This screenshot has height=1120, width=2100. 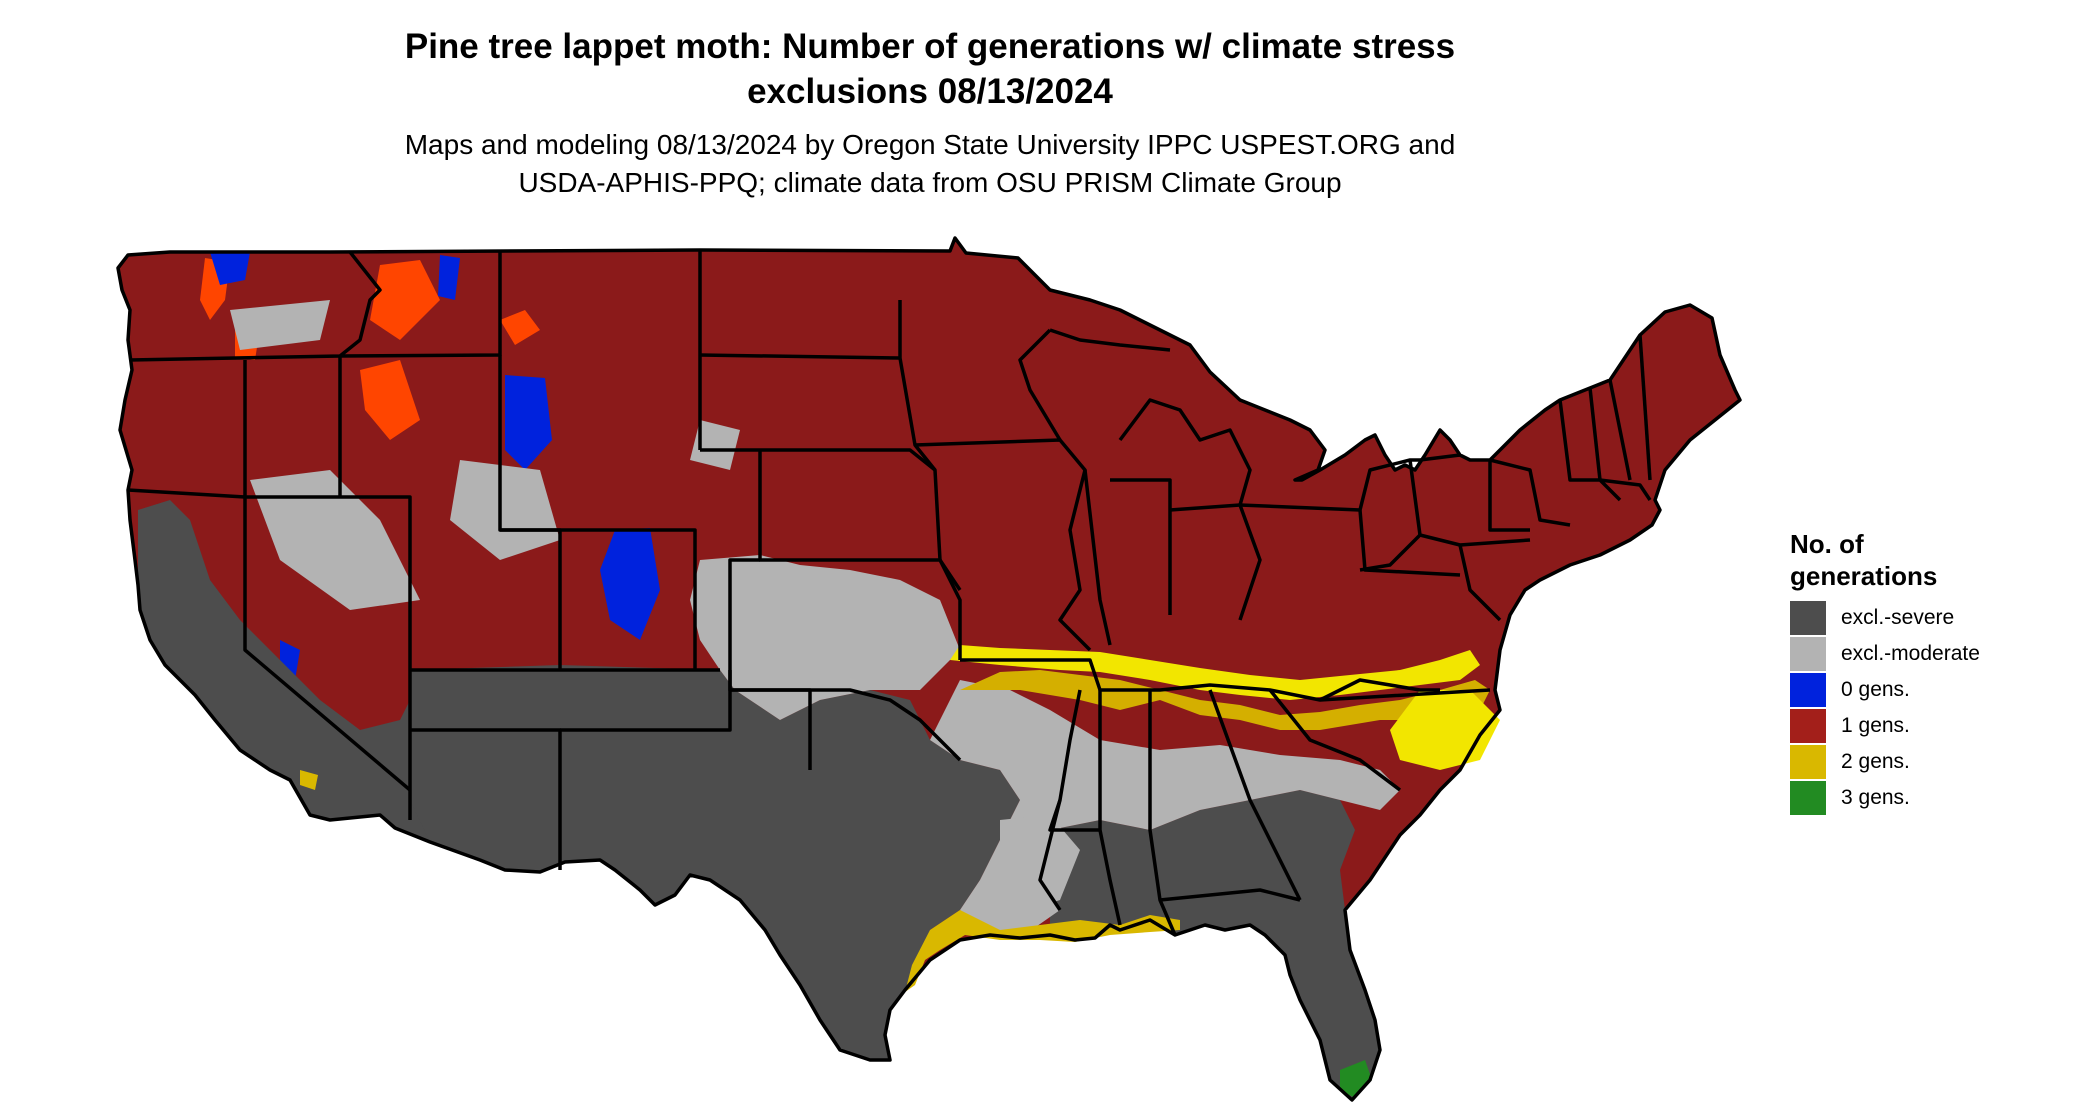 What do you see at coordinates (1042, 951) in the screenshot?
I see `two-gen-coast` at bounding box center [1042, 951].